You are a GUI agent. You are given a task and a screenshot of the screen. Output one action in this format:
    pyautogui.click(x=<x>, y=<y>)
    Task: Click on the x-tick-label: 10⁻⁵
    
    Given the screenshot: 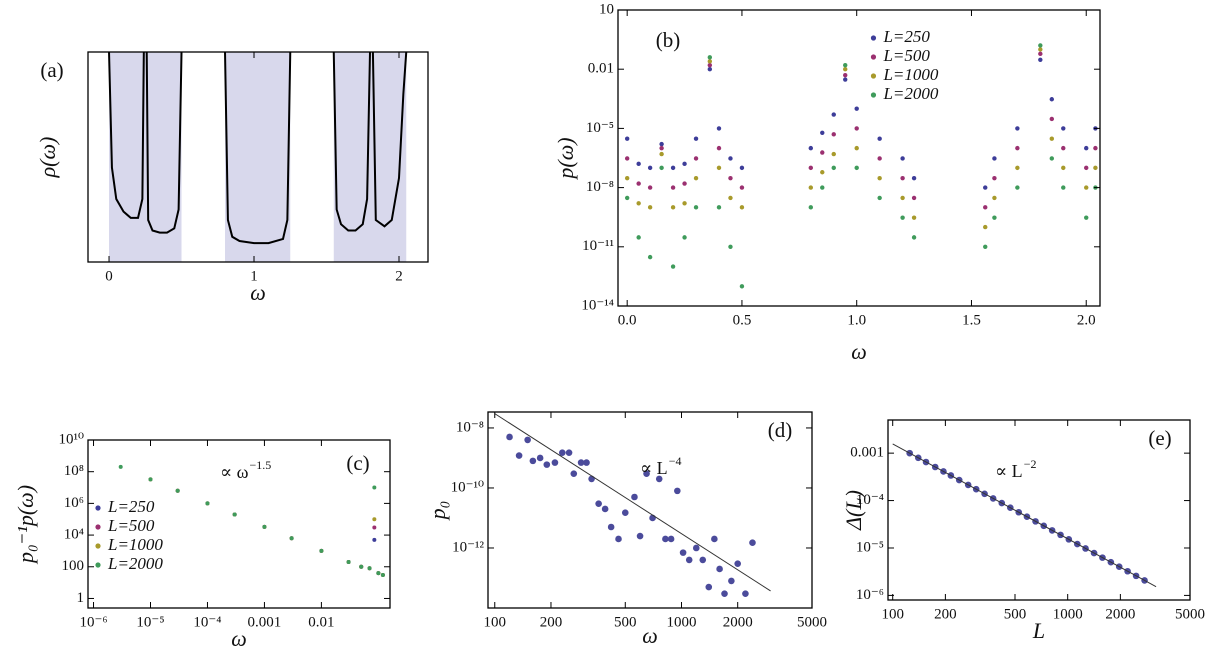 What is the action you would take?
    pyautogui.click(x=150, y=622)
    